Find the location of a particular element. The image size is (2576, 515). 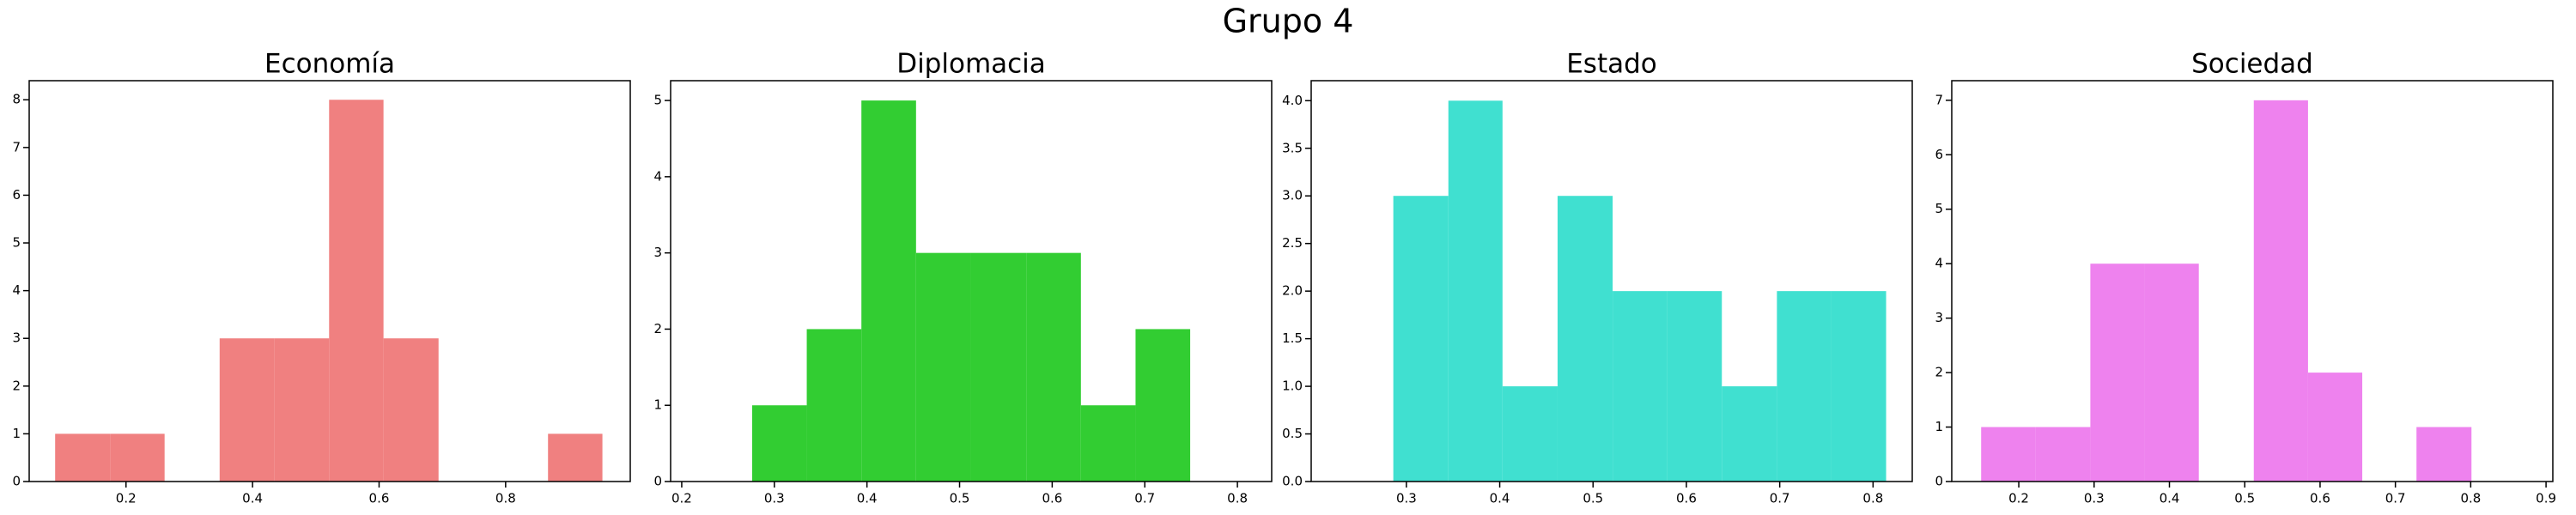

y-tick-label: 4.0 is located at coordinates (1292, 100).